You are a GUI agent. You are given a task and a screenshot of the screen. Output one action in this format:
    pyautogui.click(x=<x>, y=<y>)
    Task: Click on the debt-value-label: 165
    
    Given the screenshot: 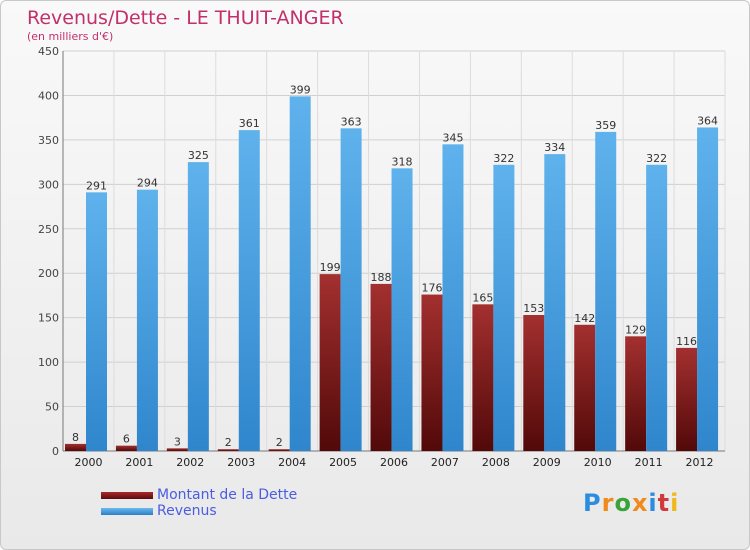 What is the action you would take?
    pyautogui.click(x=482, y=297)
    